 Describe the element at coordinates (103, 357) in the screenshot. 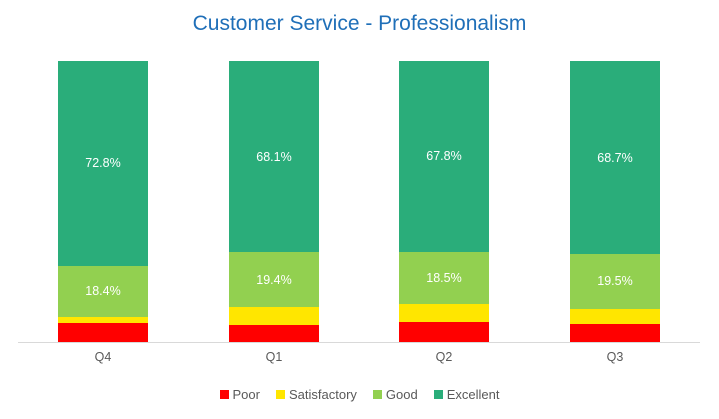

I see `x-tick-label: Q4` at that location.